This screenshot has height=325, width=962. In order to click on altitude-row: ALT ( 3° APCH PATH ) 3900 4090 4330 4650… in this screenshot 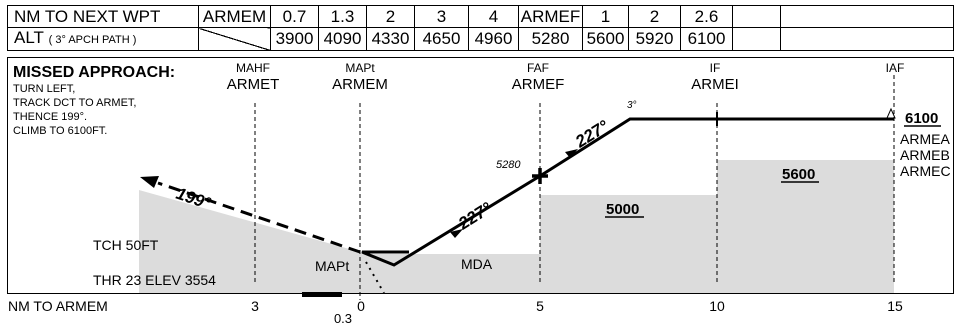, I will do `click(480, 39)`.